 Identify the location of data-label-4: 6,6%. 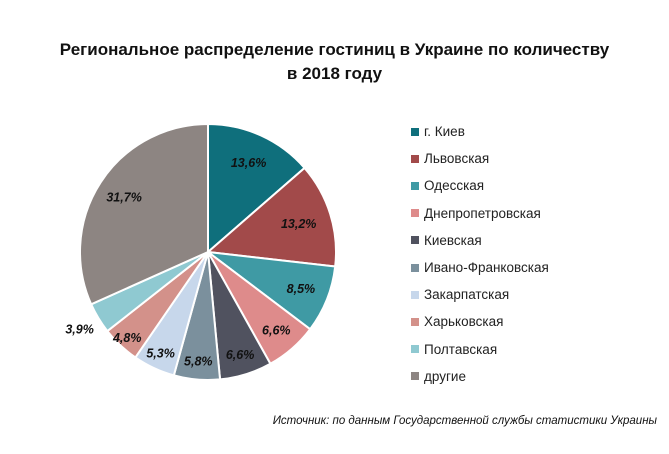
(240, 355).